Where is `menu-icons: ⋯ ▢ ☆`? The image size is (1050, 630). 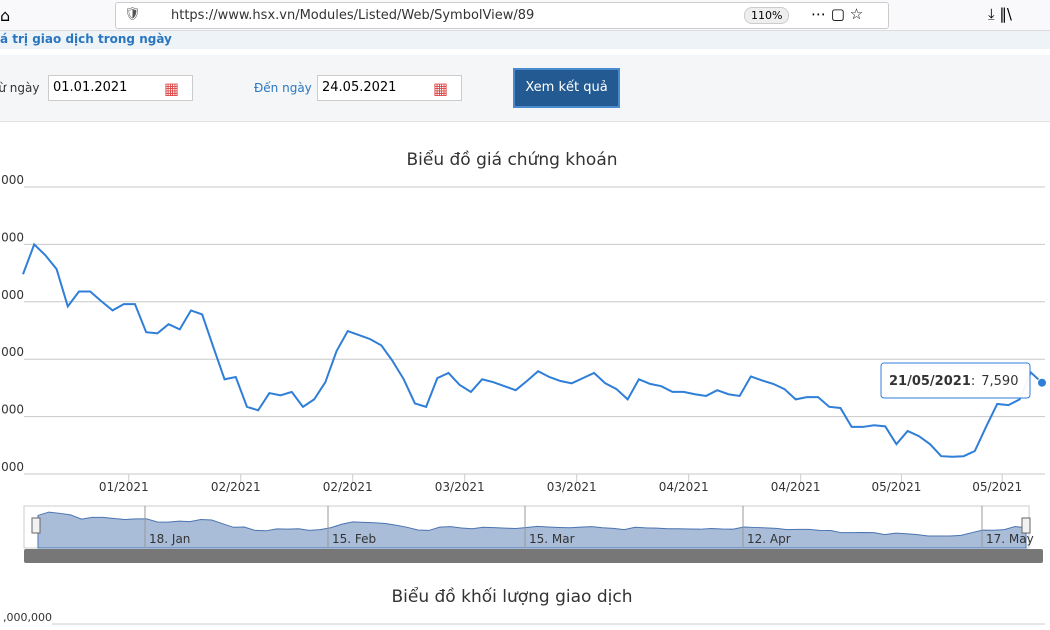 menu-icons: ⋯ ▢ ☆ is located at coordinates (837, 14).